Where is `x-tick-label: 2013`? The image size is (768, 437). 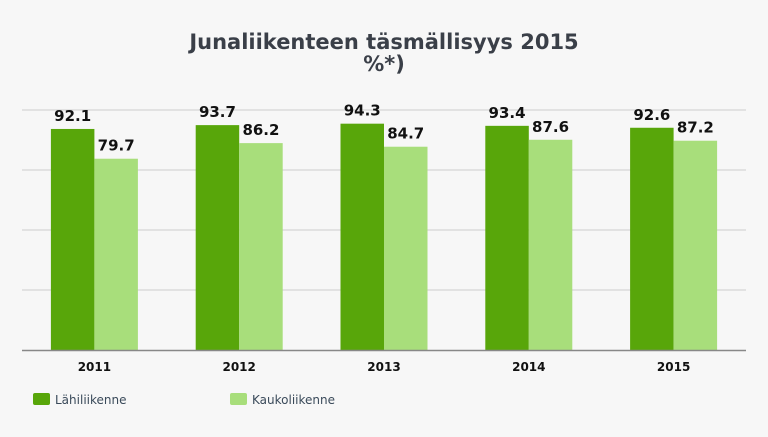 x-tick-label: 2013 is located at coordinates (383, 367).